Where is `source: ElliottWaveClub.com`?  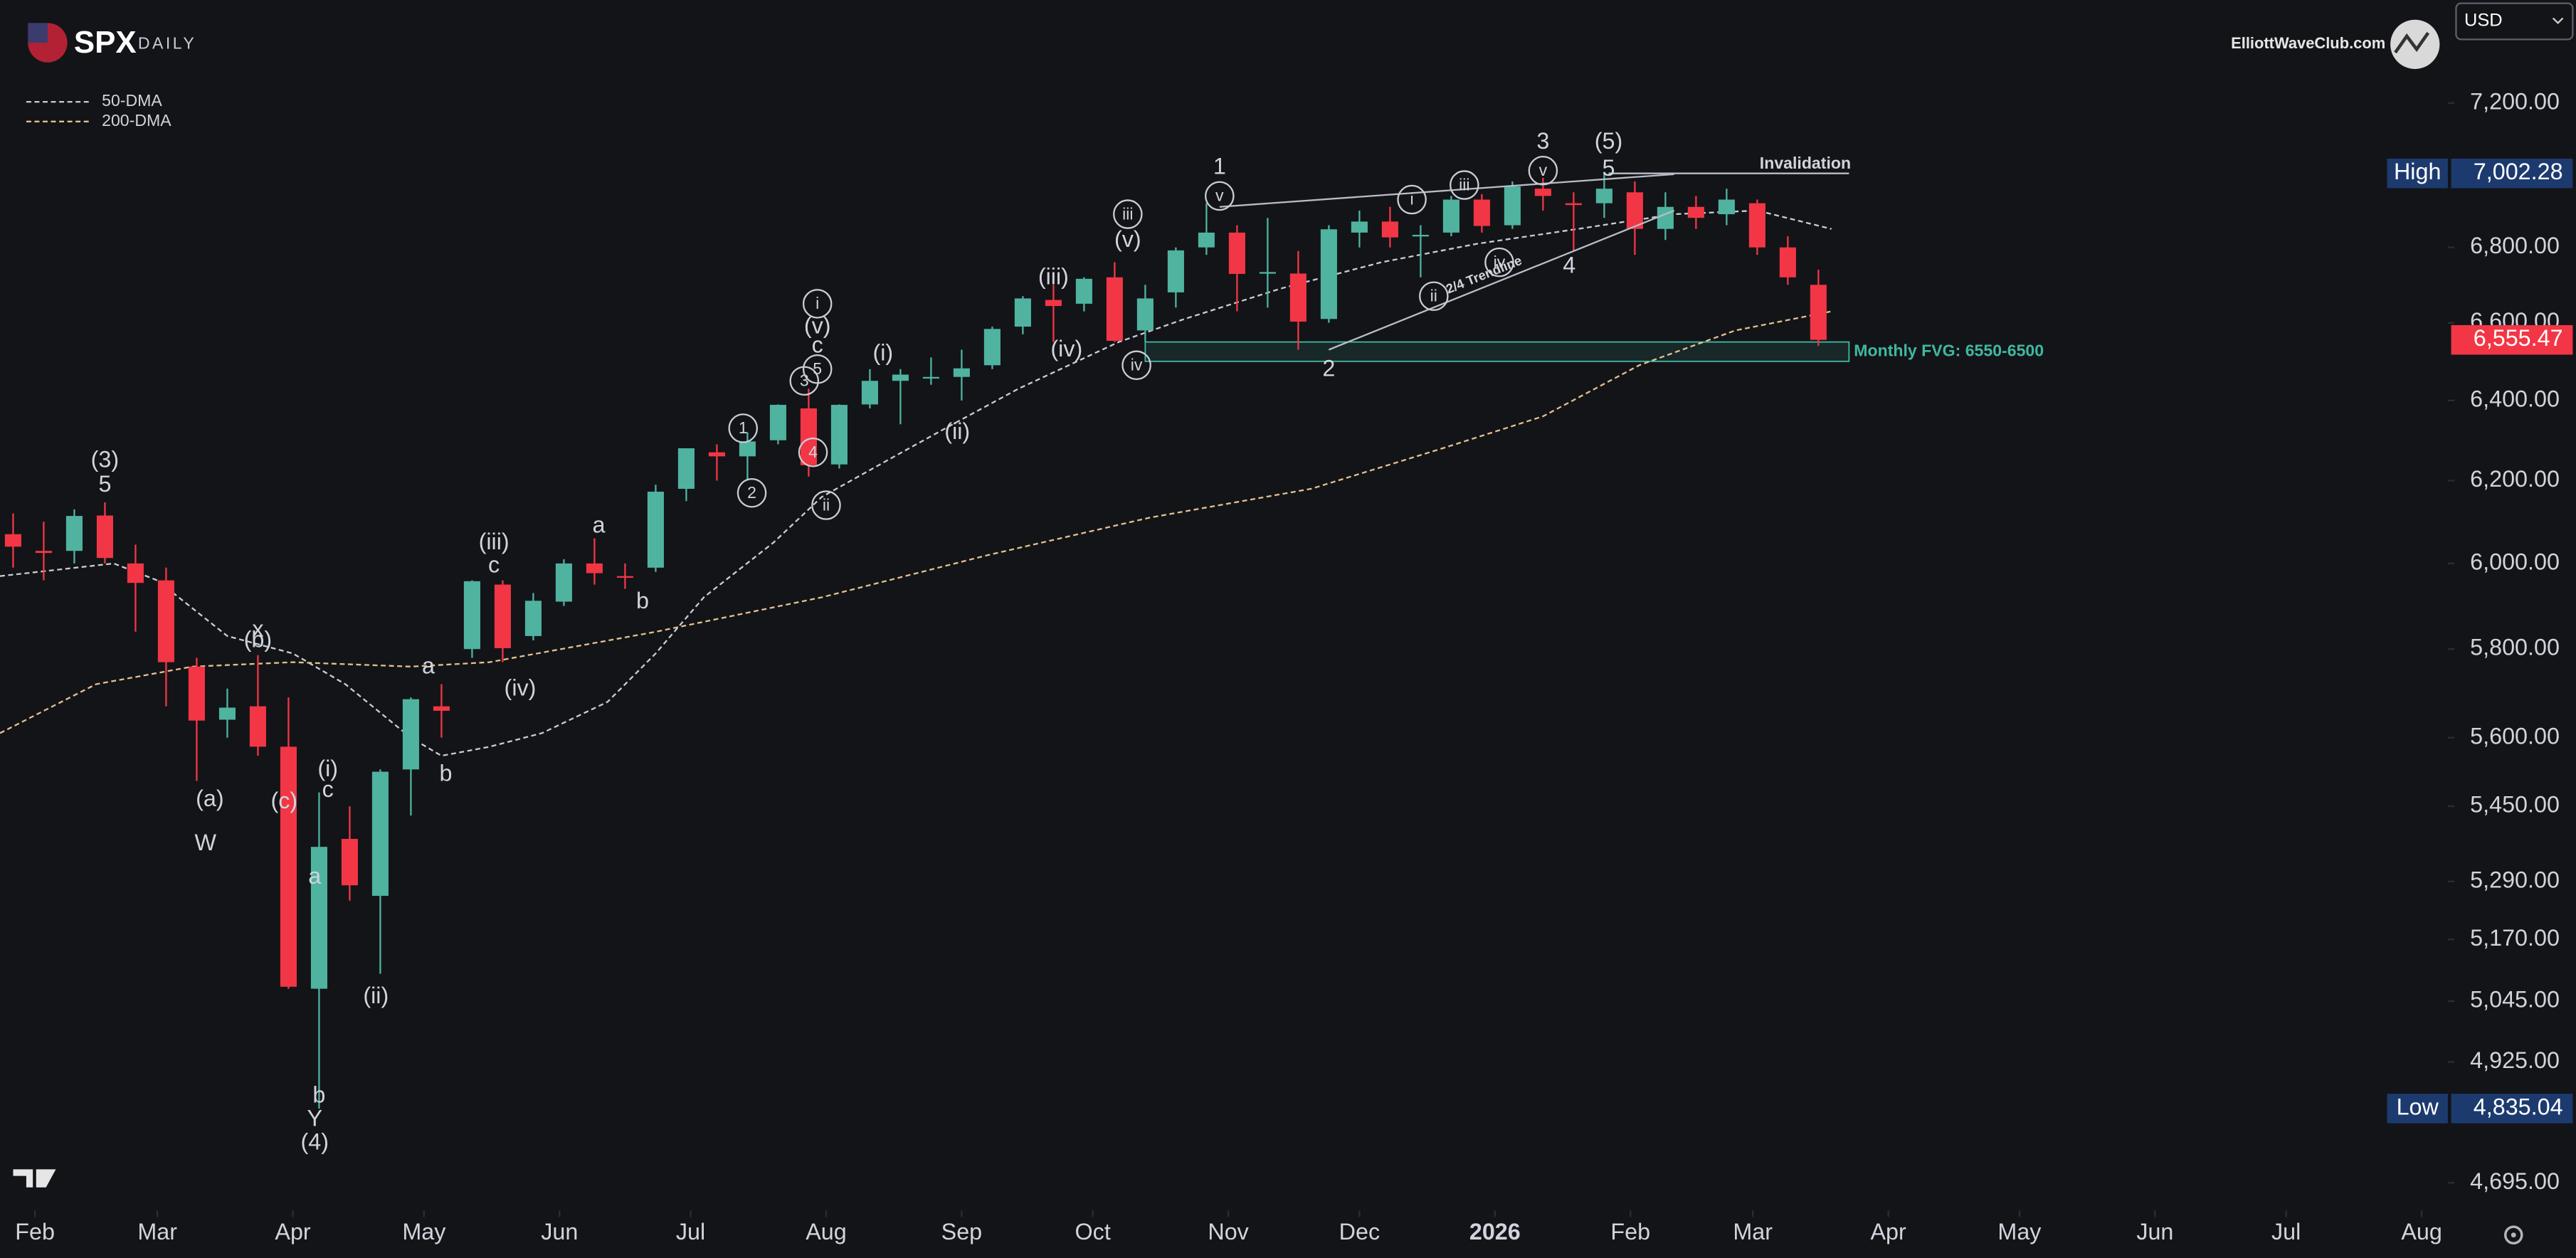 source: ElliottWaveClub.com is located at coordinates (2308, 43).